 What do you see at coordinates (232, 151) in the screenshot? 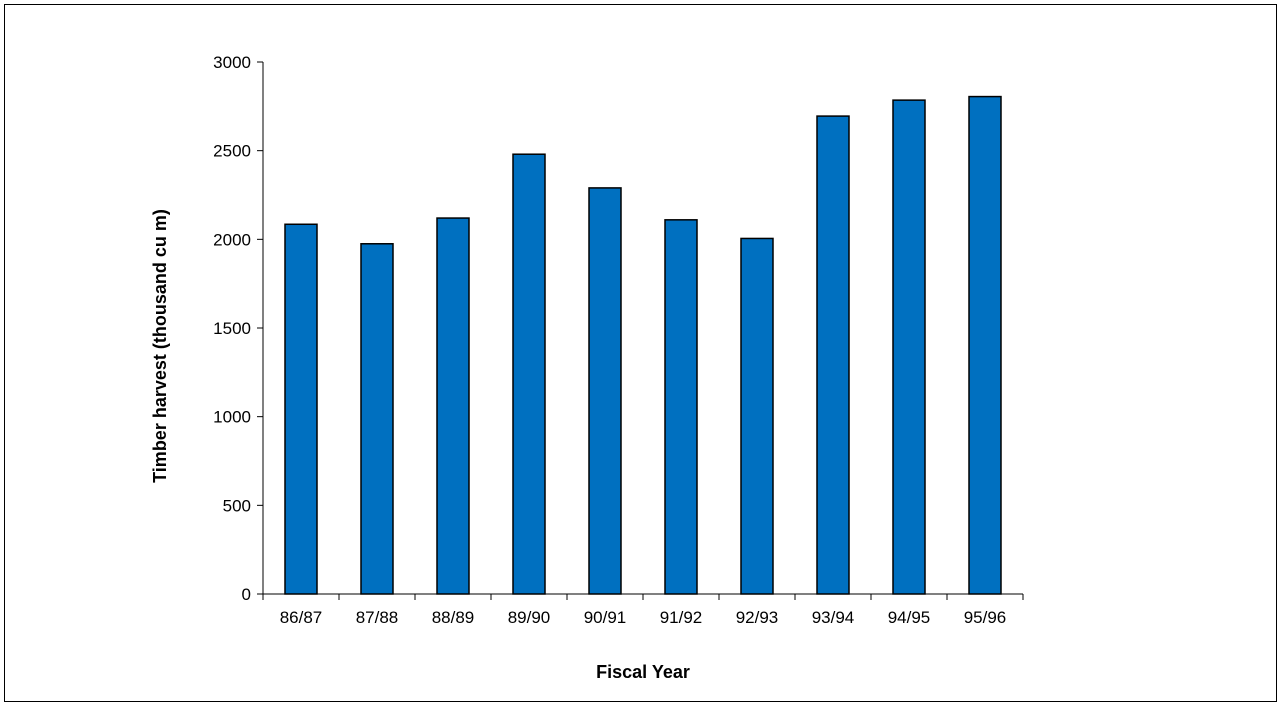
I see `y-tick-label: 2500` at bounding box center [232, 151].